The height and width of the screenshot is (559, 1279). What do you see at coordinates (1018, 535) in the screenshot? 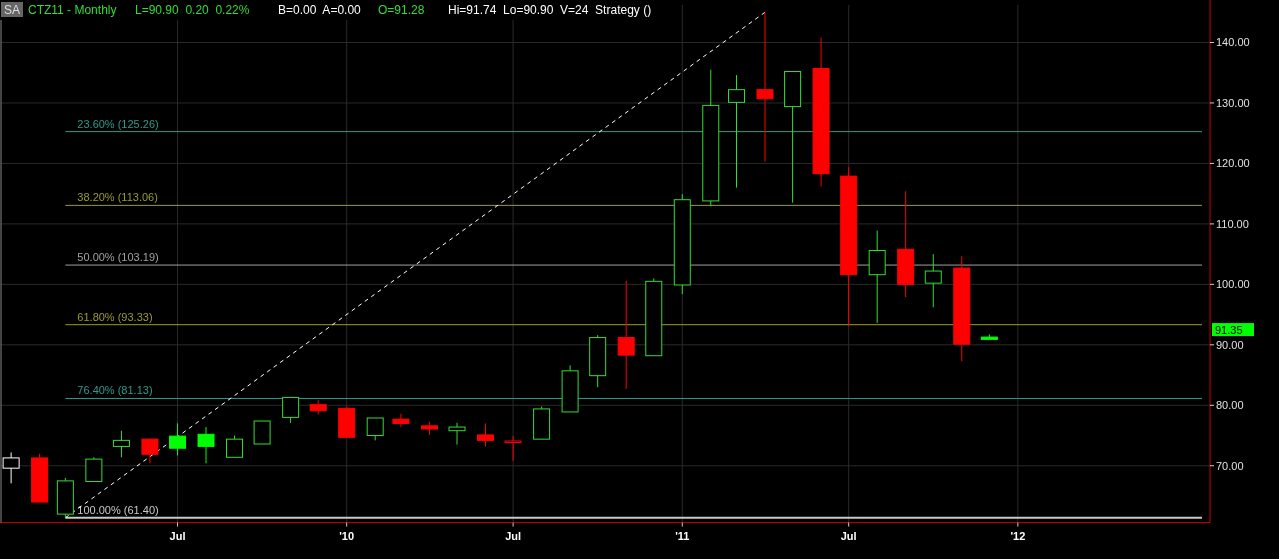
I see `x-tick-label: '12` at bounding box center [1018, 535].